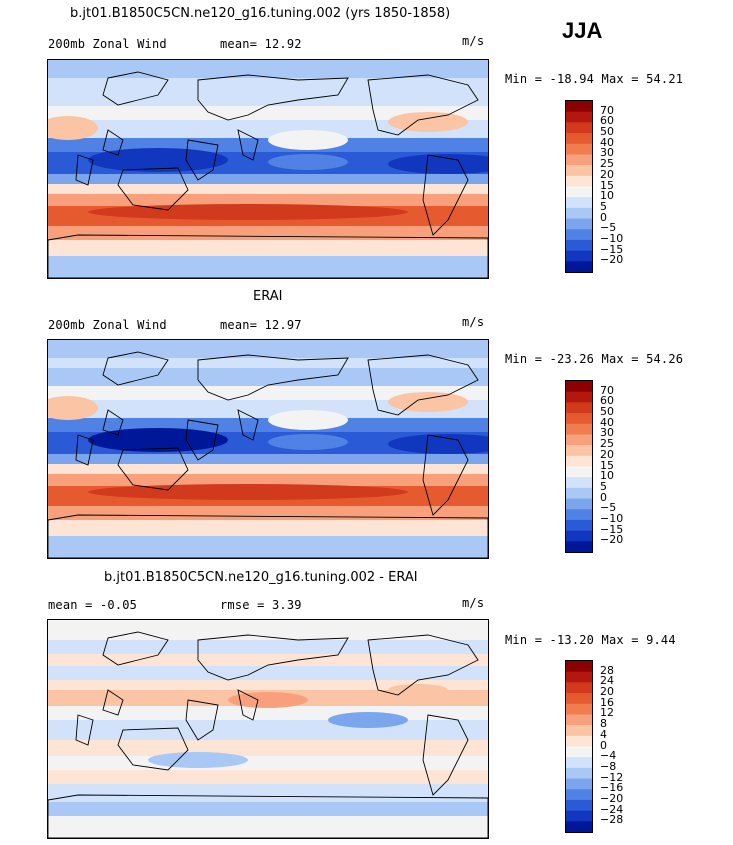  Describe the element at coordinates (261, 325) in the screenshot. I see `panel2-mean-label: mean= 12.97` at that location.